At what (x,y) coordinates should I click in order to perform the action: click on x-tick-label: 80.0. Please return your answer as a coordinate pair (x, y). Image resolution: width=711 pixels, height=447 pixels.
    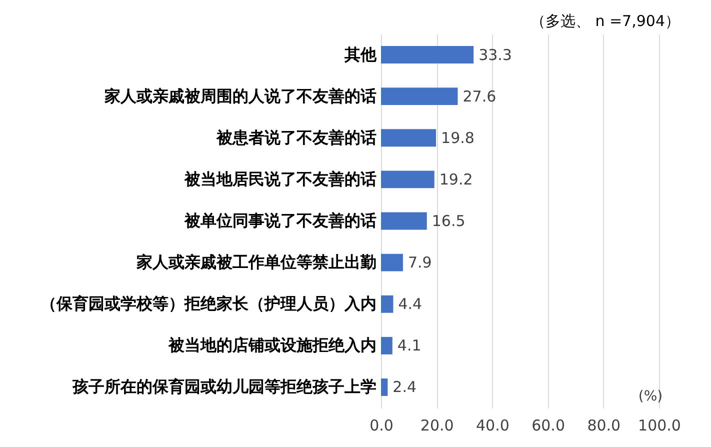
    Looking at the image, I should click on (604, 425).